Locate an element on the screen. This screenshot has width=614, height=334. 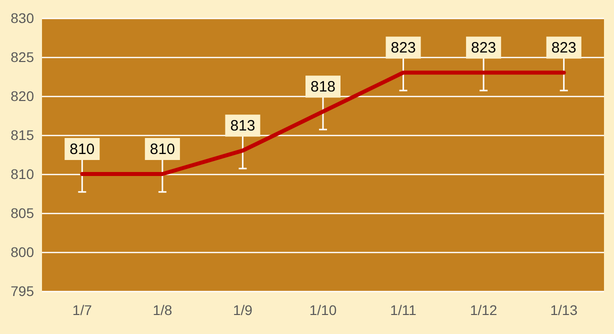
y-tick-label: 820 is located at coordinates (22, 96).